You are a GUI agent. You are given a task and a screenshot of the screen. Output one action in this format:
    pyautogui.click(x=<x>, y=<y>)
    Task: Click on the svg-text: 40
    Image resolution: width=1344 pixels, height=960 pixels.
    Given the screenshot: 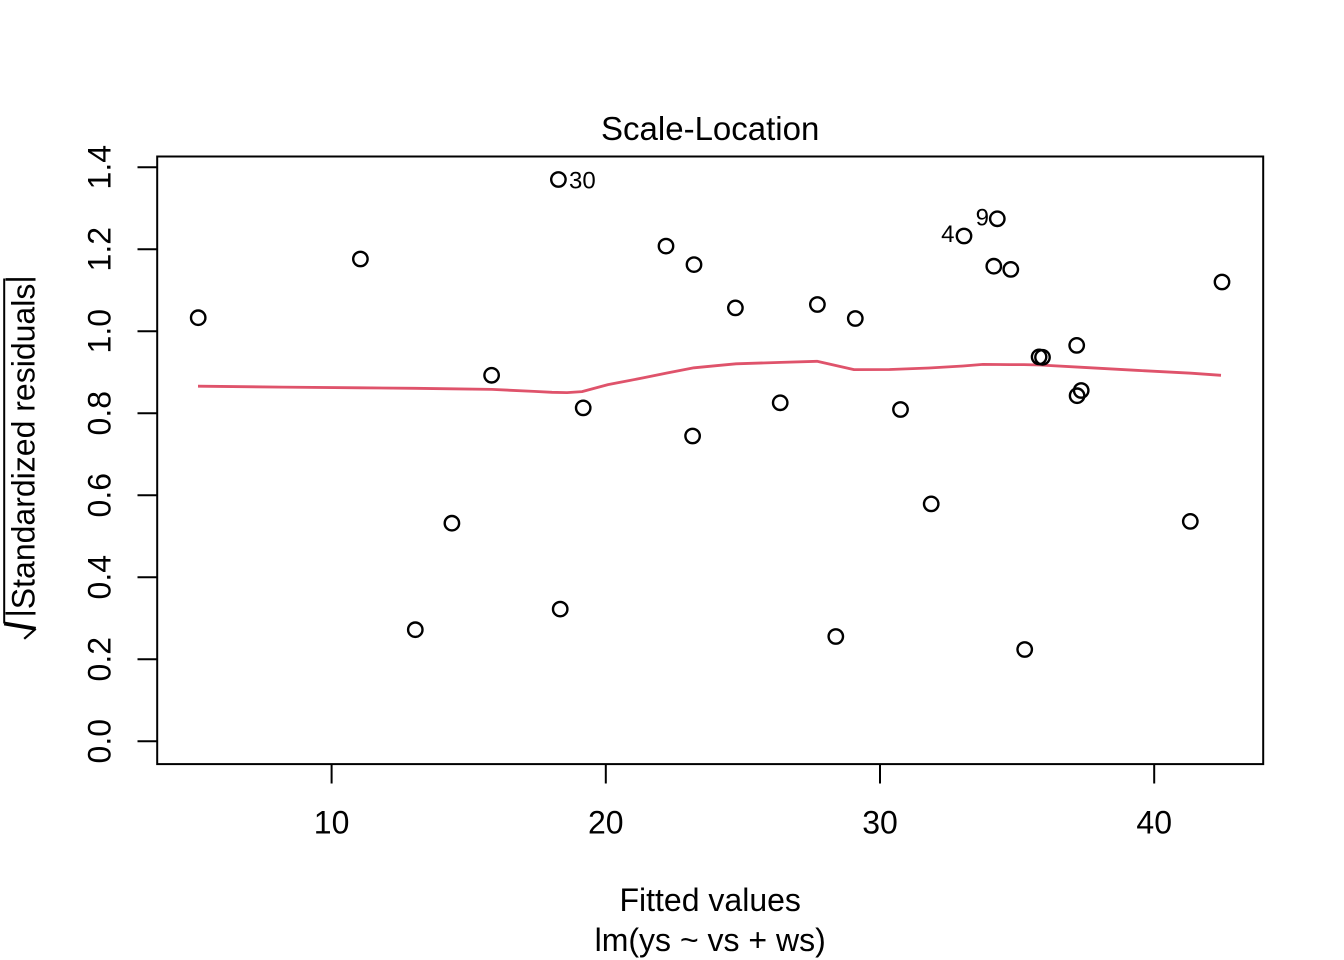 What is the action you would take?
    pyautogui.click(x=1154, y=823)
    